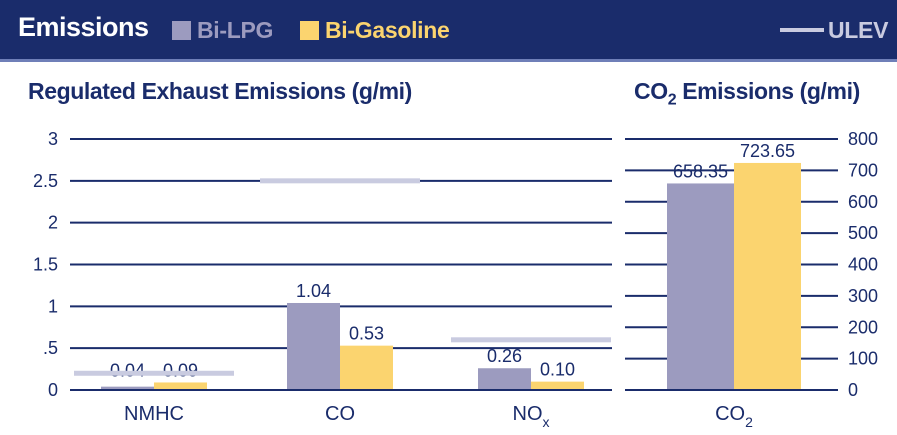  What do you see at coordinates (700, 171) in the screenshot?
I see `data-label: 658.35` at bounding box center [700, 171].